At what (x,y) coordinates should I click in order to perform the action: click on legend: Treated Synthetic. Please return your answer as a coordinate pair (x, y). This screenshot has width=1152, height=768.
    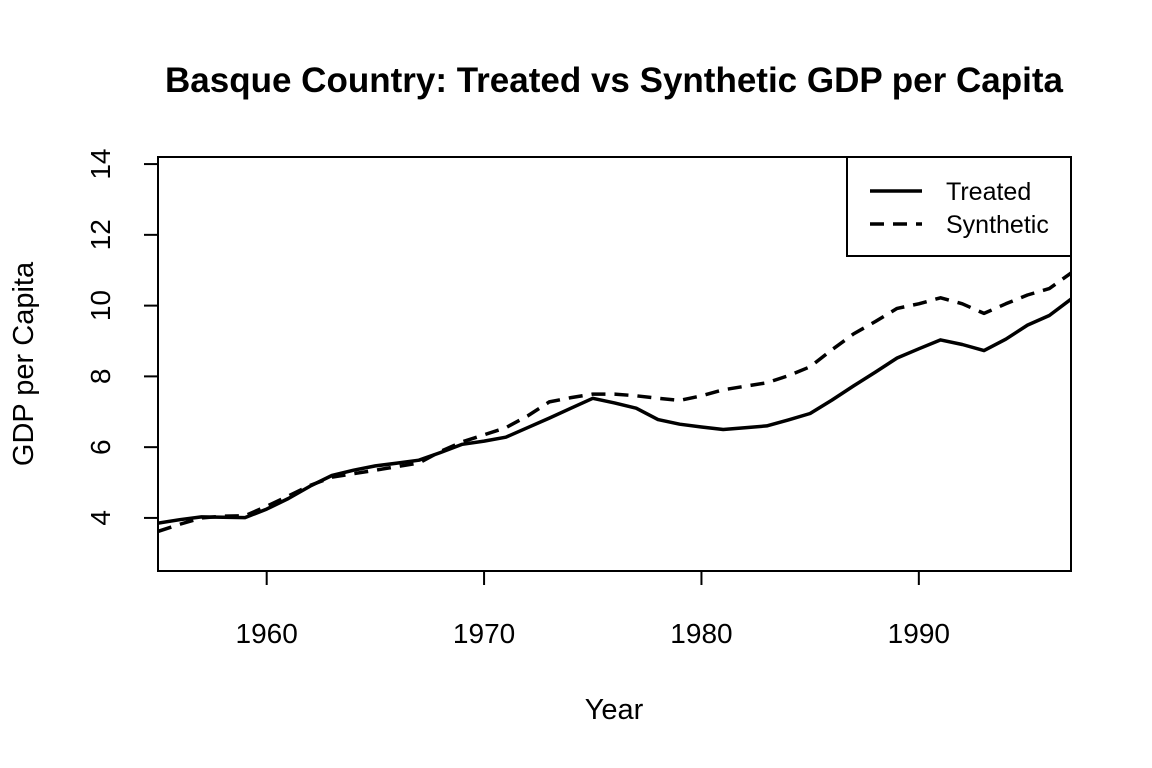
    Looking at the image, I should click on (959, 206).